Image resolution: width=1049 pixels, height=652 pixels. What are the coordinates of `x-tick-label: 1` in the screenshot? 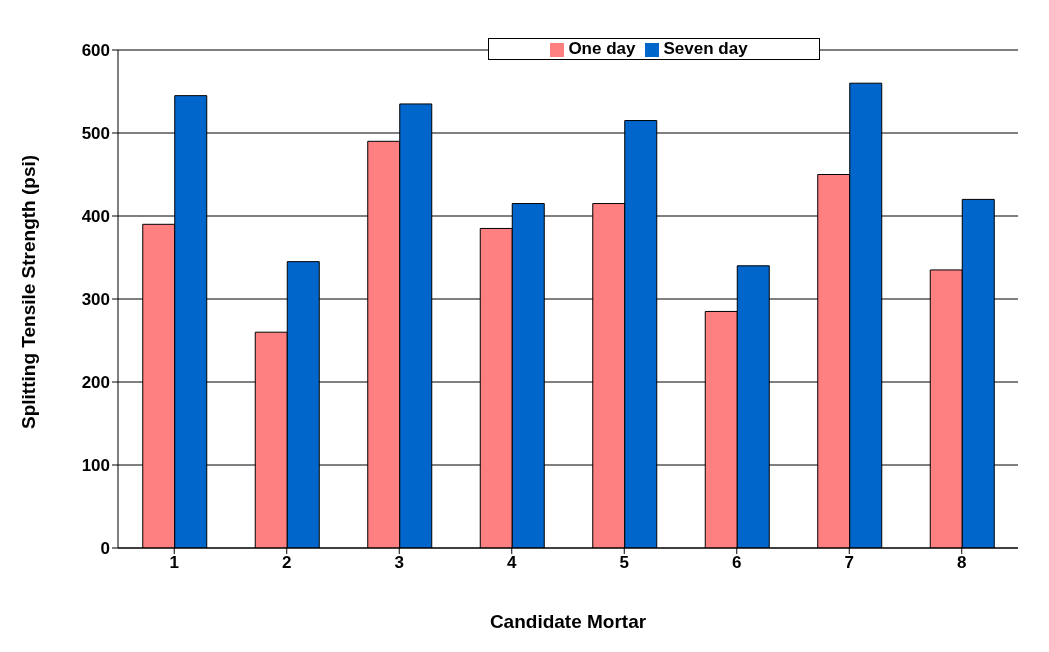 It's located at (174, 563).